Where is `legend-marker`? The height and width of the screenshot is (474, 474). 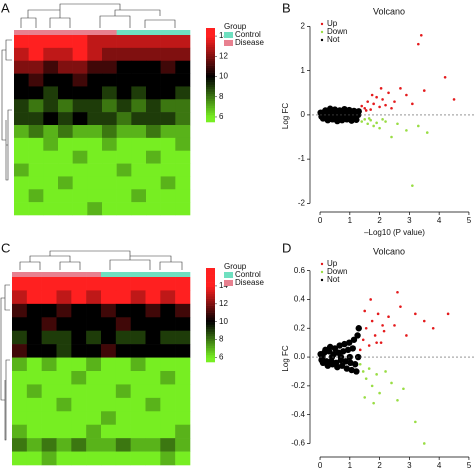 legend-marker is located at coordinates (322, 32).